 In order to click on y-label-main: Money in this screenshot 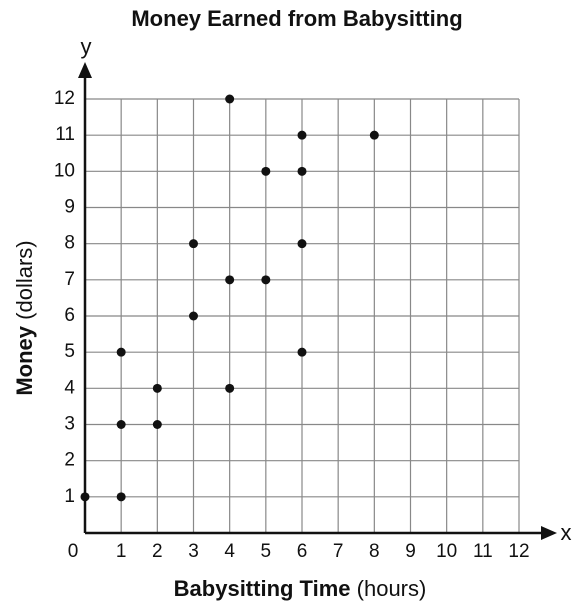, I will do `click(24, 360)`.